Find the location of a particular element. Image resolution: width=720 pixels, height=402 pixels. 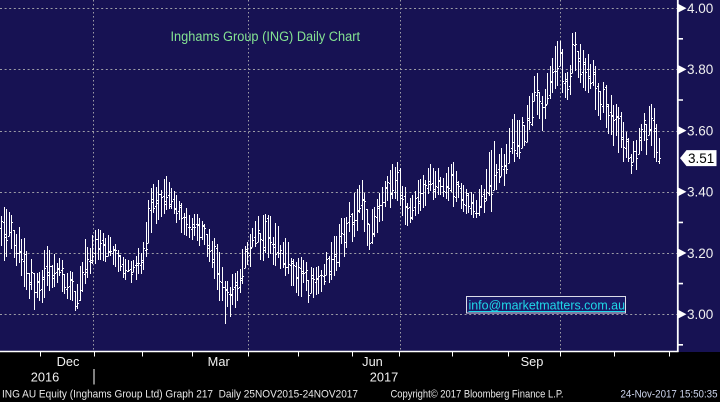

svg-text: info@marketmatters.com.au is located at coordinates (547, 305).